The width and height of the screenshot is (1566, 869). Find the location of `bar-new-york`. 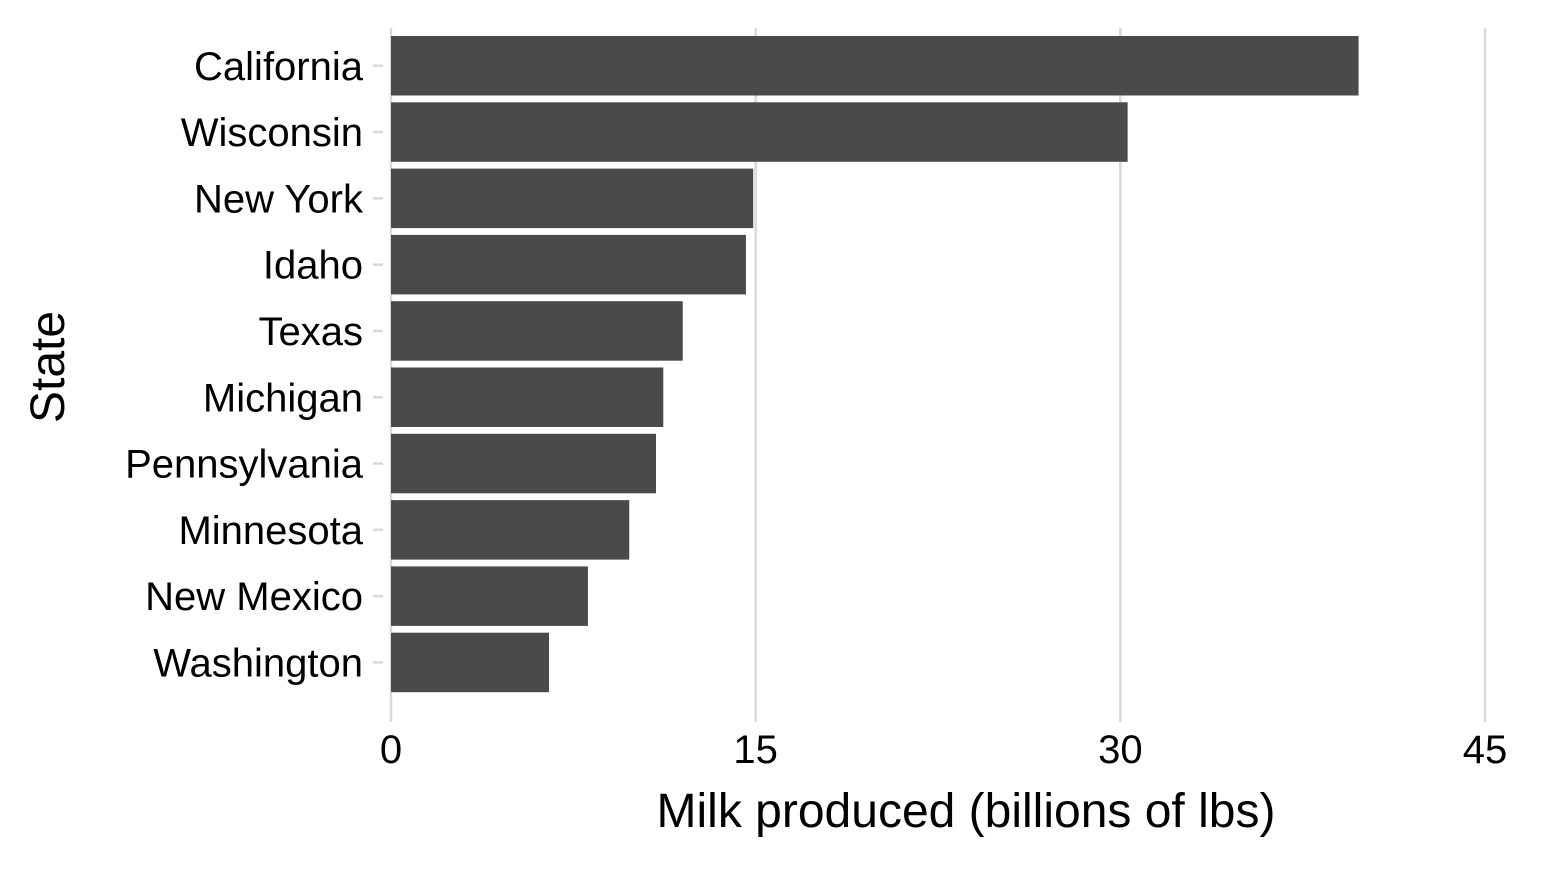

bar-new-york is located at coordinates (572, 198).